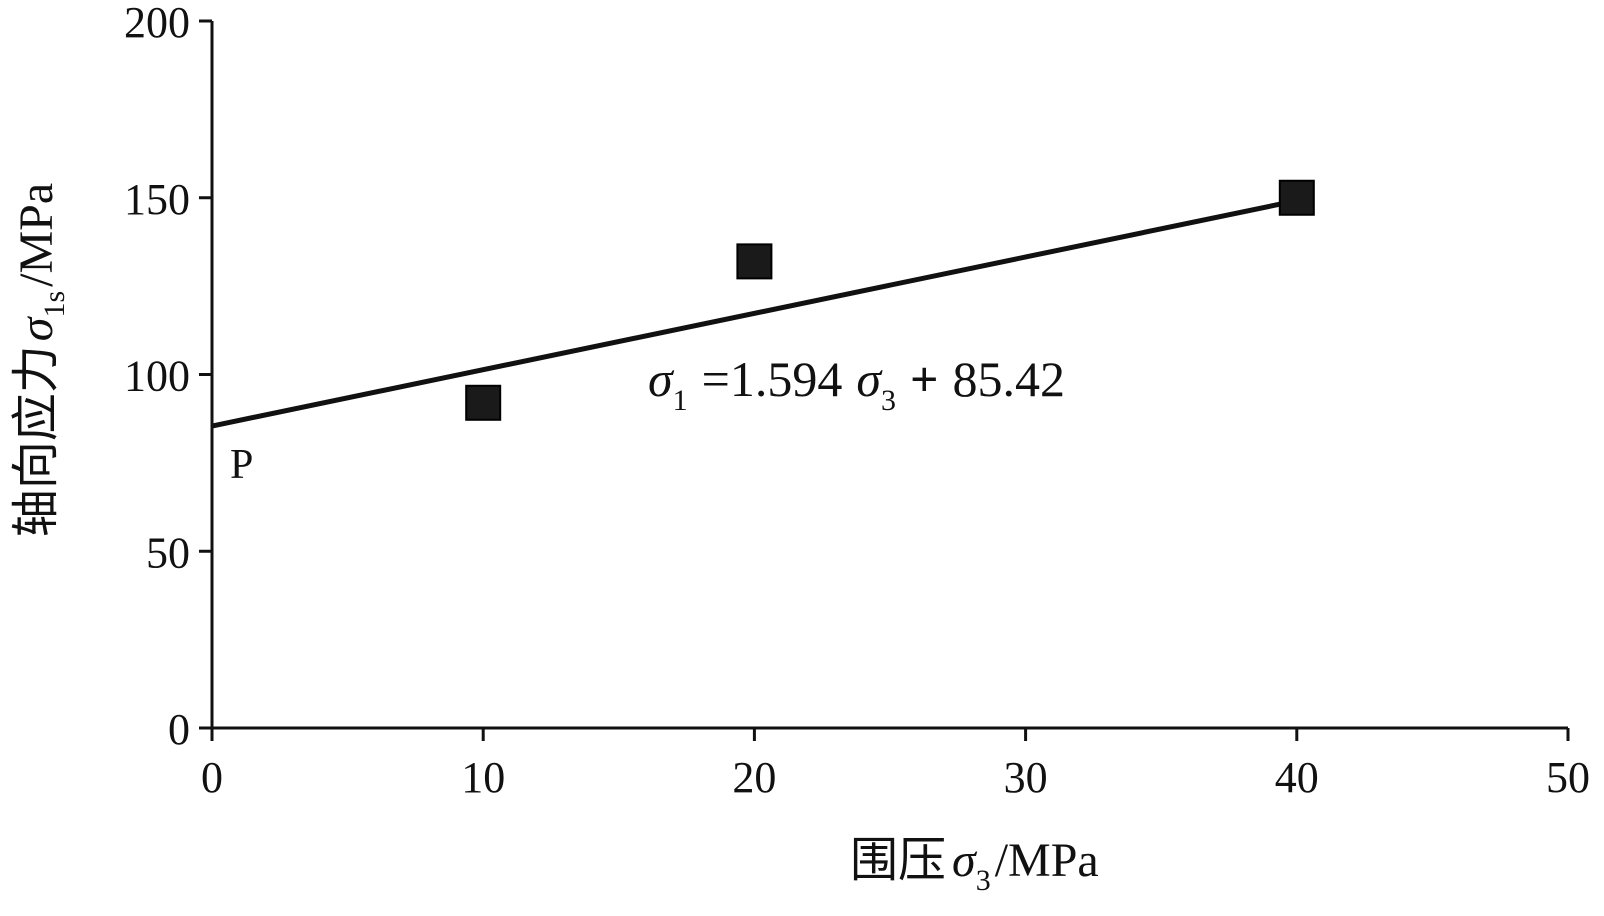 The width and height of the screenshot is (1604, 916). What do you see at coordinates (924, 379) in the screenshot?
I see `eq-plus: +` at bounding box center [924, 379].